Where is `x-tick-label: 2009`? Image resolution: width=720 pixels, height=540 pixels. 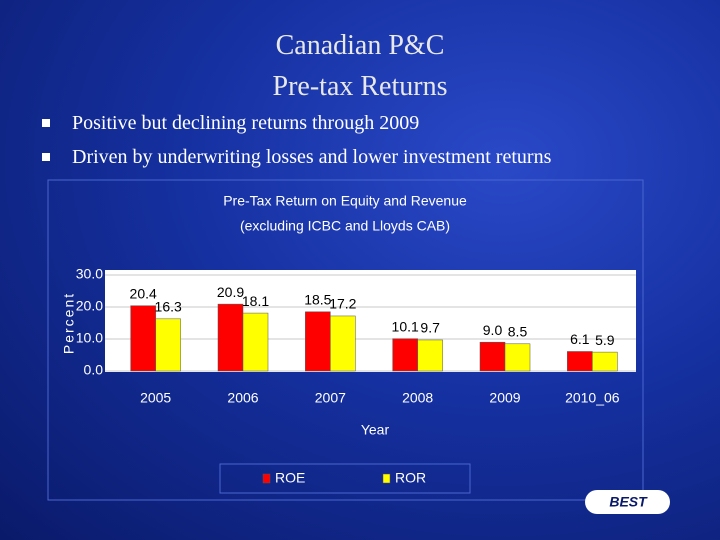 x-tick-label: 2009 is located at coordinates (504, 398).